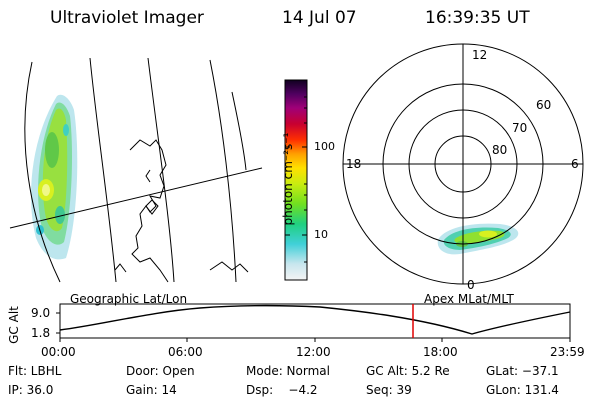 The height and width of the screenshot is (400, 600). Describe the element at coordinates (471, 285) in the screenshot. I see `mlt-label-0: 0` at that location.